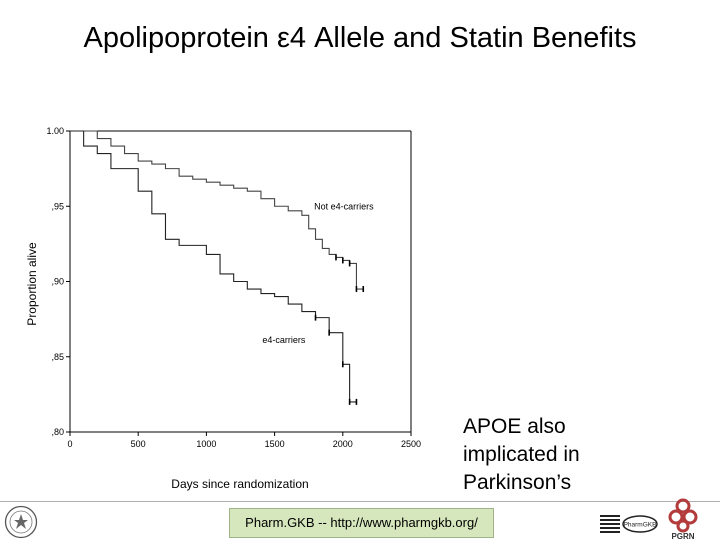 This screenshot has width=720, height=540. Describe the element at coordinates (284, 340) in the screenshot. I see `series-annotation: e4-carriers` at that location.